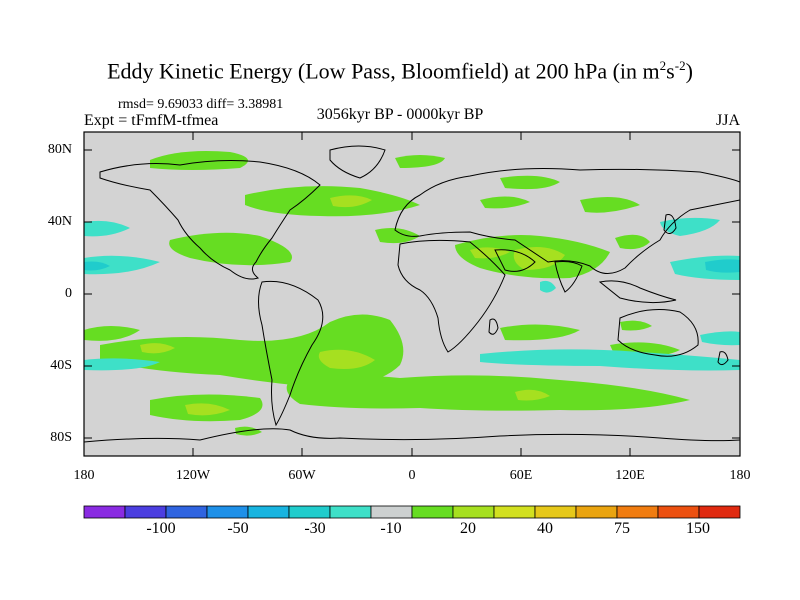 The image size is (800, 600). I want to click on lat-label-80s: 80S, so click(61, 437).